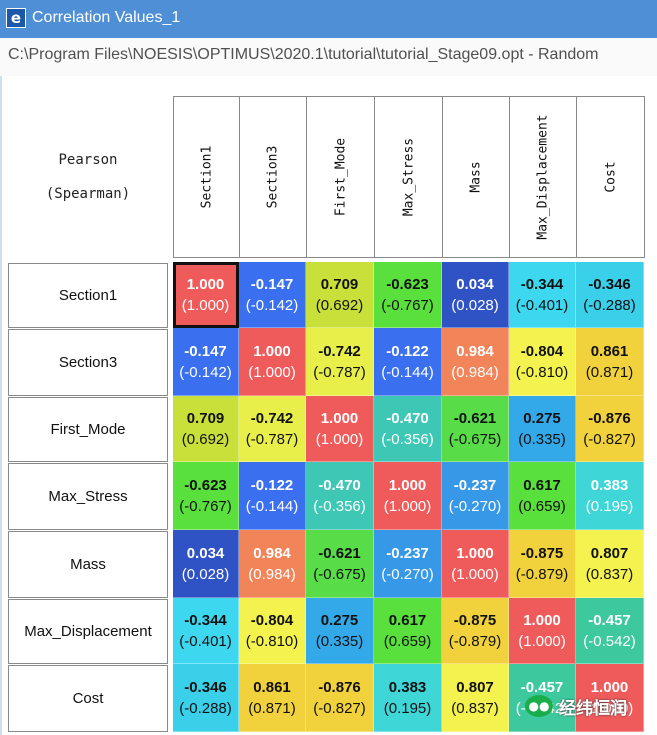 This screenshot has width=657, height=735. I want to click on column-header-first-mode: First_Mode, so click(340, 177).